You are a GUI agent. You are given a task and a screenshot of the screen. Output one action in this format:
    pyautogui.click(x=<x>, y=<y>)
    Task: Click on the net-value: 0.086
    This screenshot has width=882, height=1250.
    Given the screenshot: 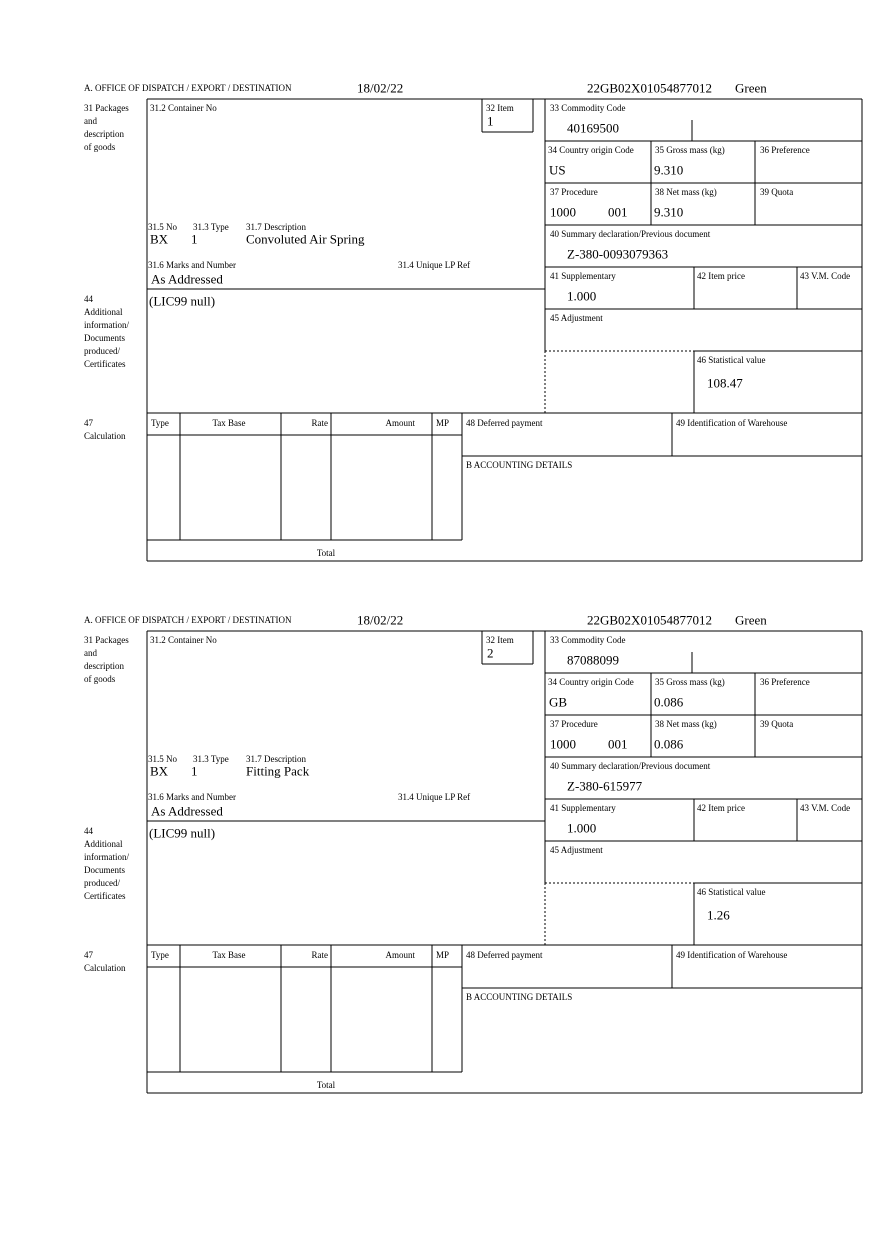 What is the action you would take?
    pyautogui.click(x=669, y=744)
    